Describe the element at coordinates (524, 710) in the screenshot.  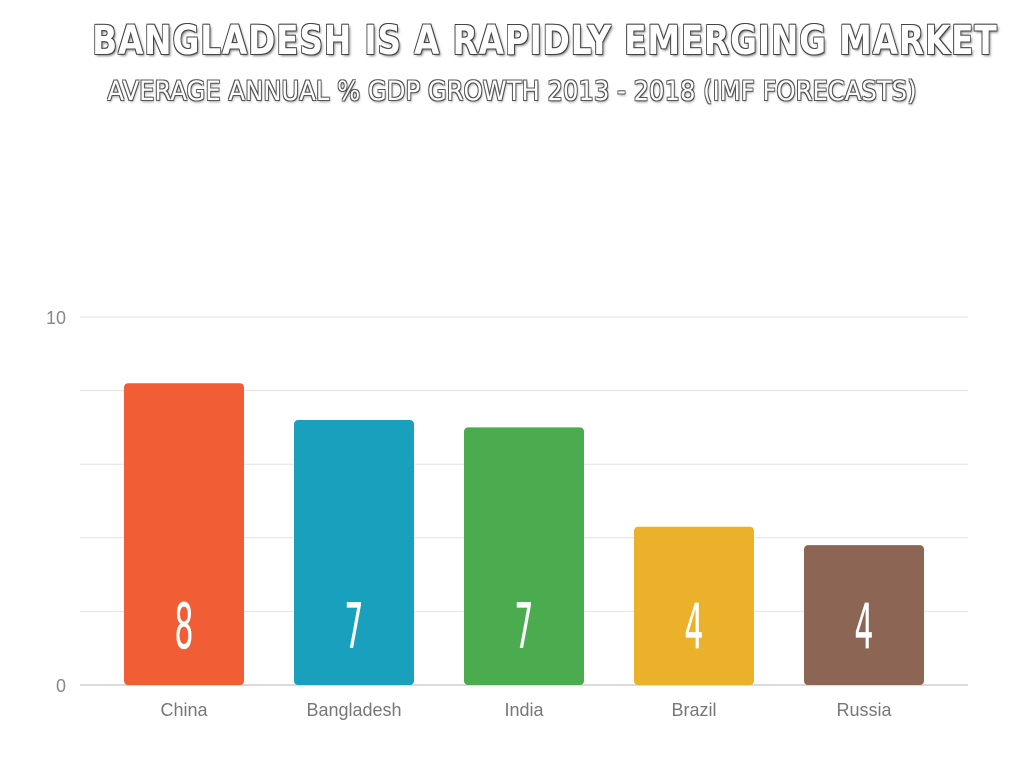
I see `x-tick-label: India` at that location.